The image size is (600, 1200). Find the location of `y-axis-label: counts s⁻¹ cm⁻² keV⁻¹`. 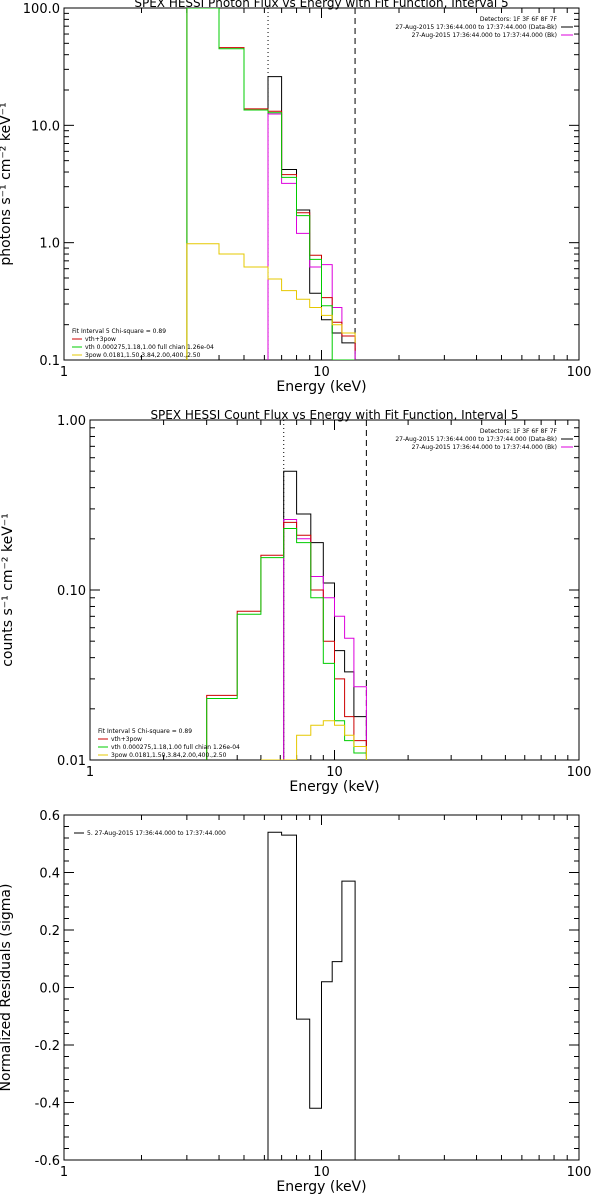

y-axis-label: counts s⁻¹ cm⁻² keV⁻¹ is located at coordinates (8, 590).